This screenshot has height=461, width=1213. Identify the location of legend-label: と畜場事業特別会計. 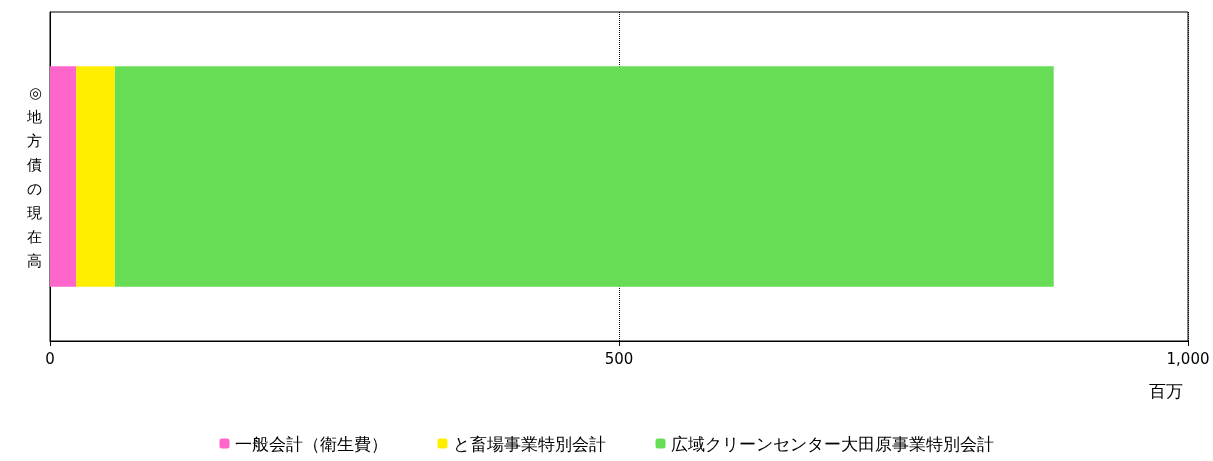
(529, 443).